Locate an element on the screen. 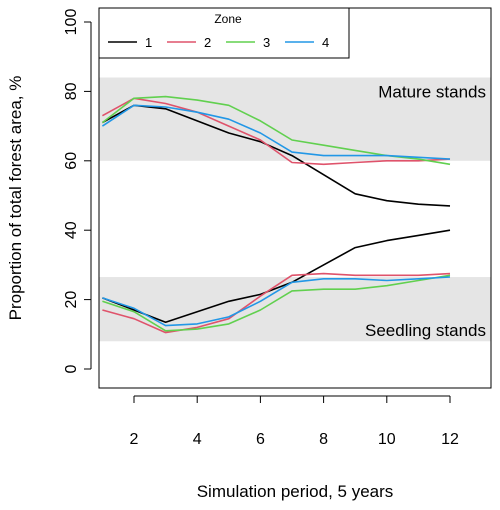  band-mature is located at coordinates (295, 119).